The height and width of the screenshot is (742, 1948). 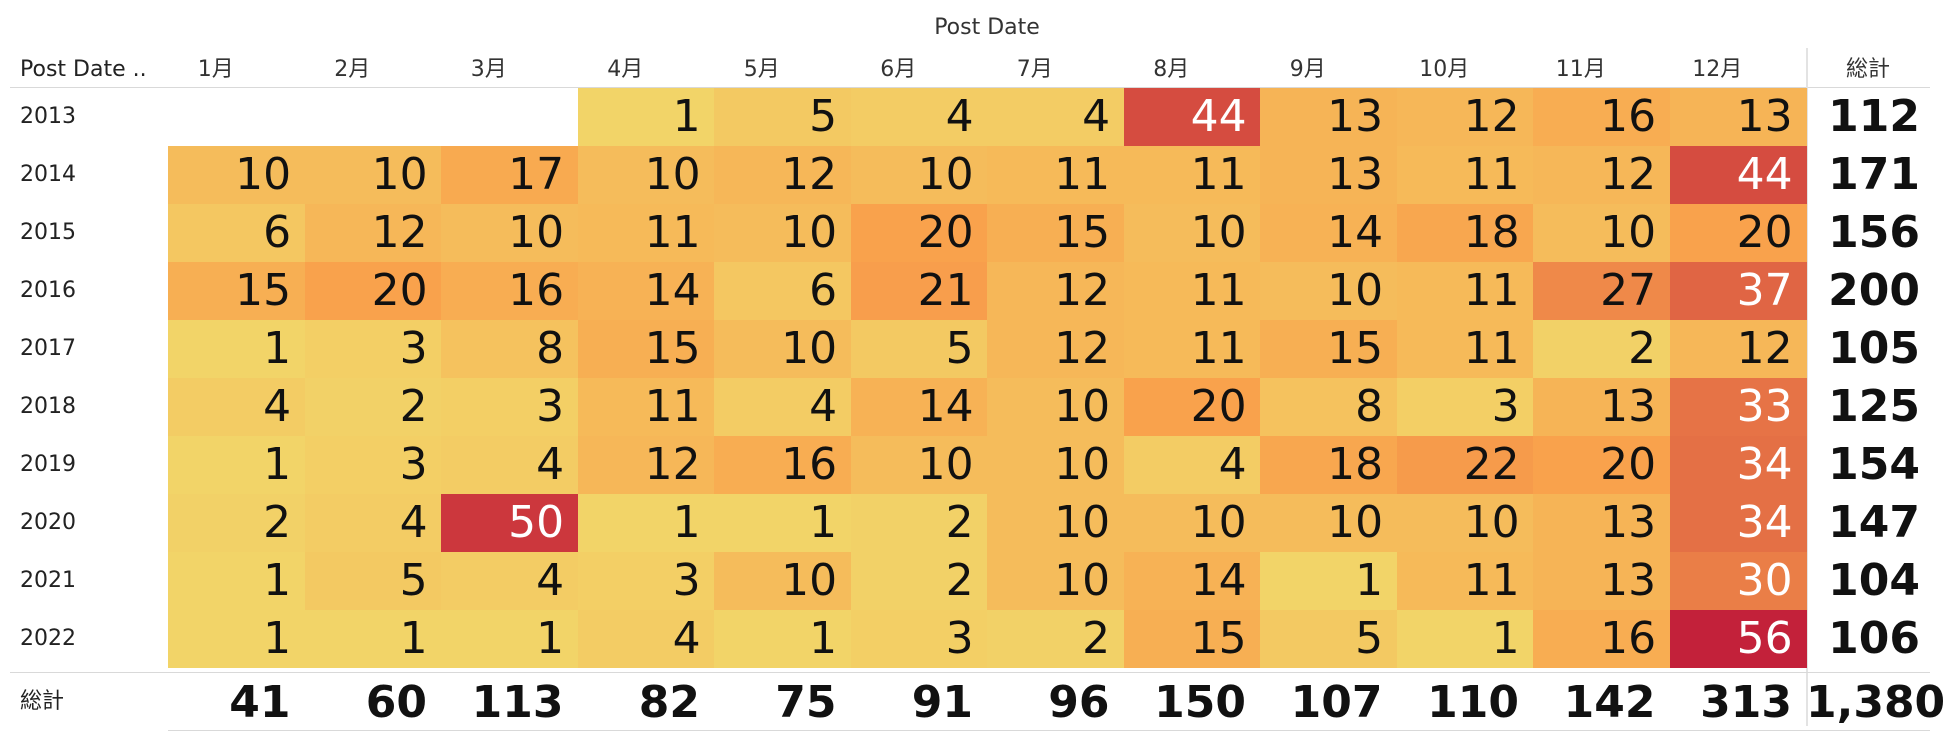 I want to click on header-divider, so click(x=970, y=87).